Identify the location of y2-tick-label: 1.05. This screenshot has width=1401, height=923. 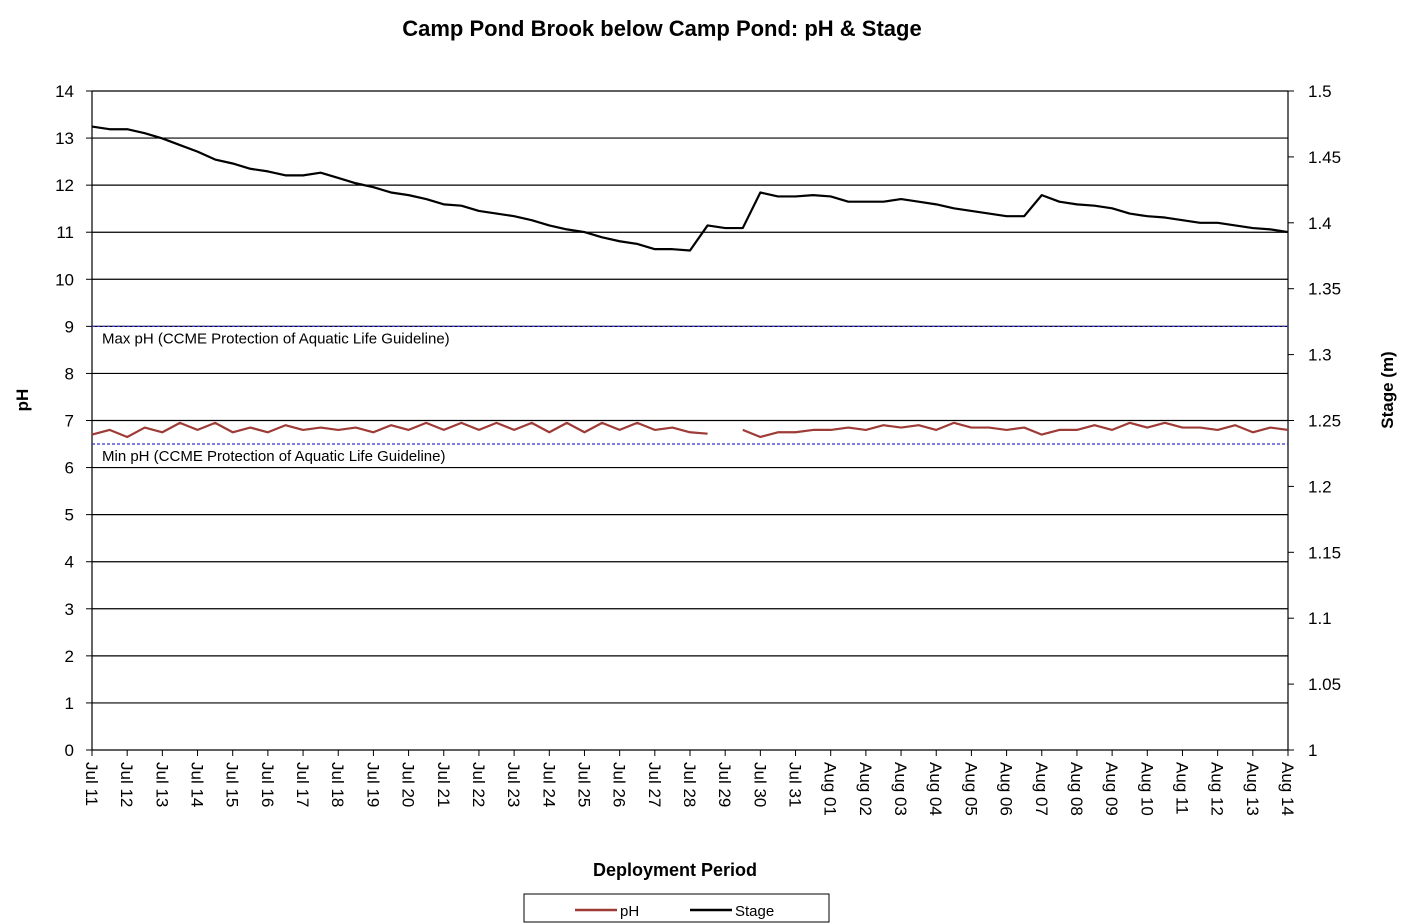
(1324, 684).